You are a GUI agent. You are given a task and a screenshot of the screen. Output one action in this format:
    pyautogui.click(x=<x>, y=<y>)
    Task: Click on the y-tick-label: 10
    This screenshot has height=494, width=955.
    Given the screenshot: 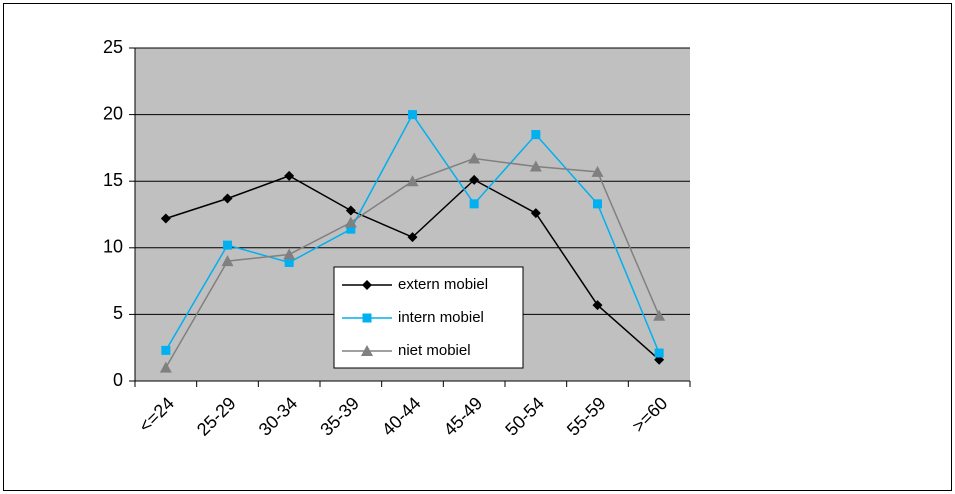 What is the action you would take?
    pyautogui.click(x=113, y=247)
    